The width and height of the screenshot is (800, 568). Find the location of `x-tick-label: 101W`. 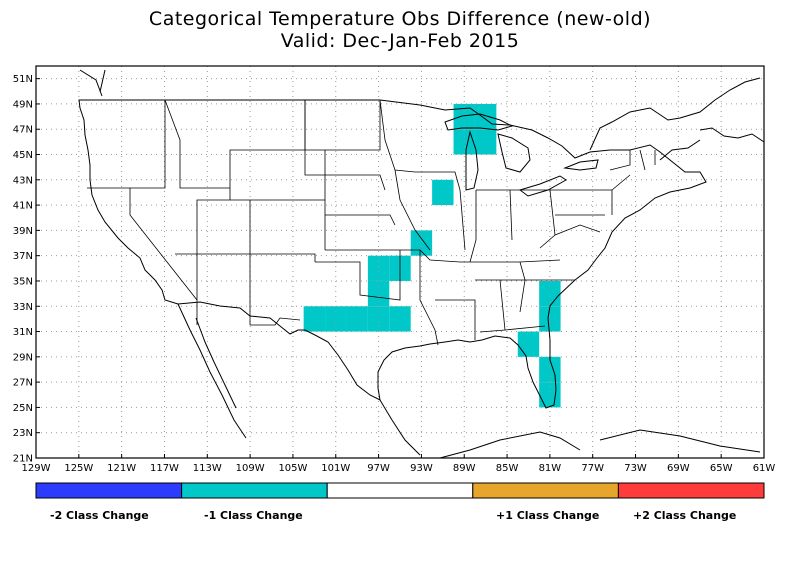

x-tick-label: 101W is located at coordinates (335, 468).